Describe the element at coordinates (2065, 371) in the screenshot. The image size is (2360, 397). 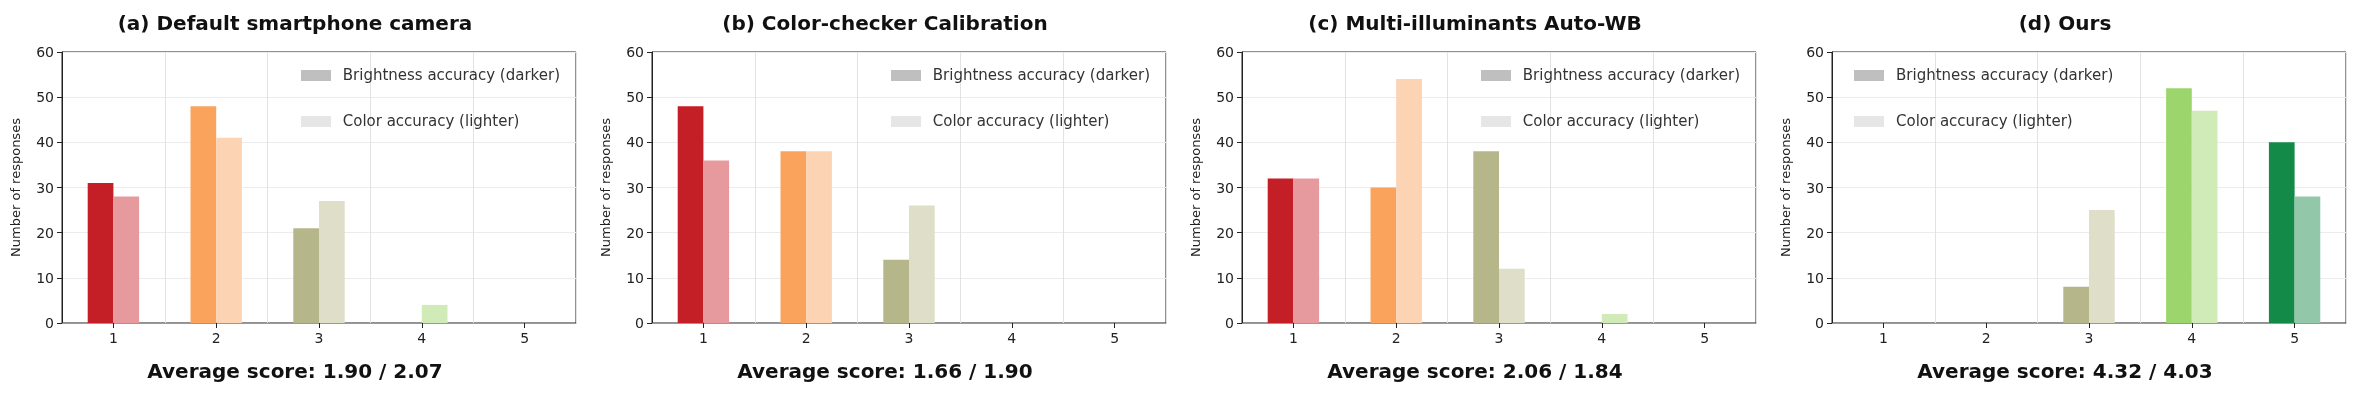
I see `text: Average score: 4.32 / 4.03` at that location.